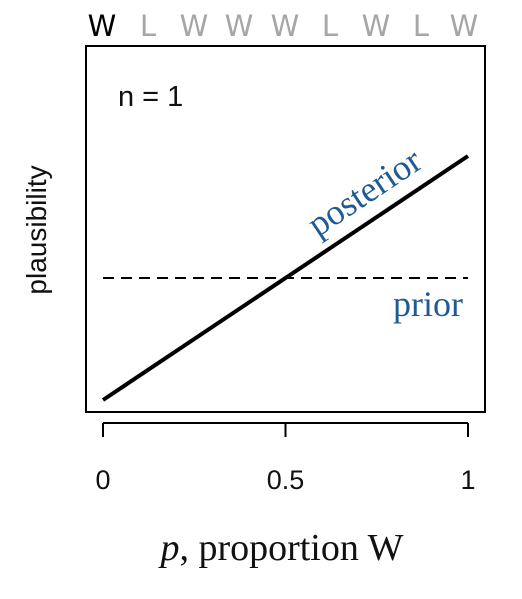  Describe the element at coordinates (102, 480) in the screenshot. I see `x-tick-label: 0` at that location.